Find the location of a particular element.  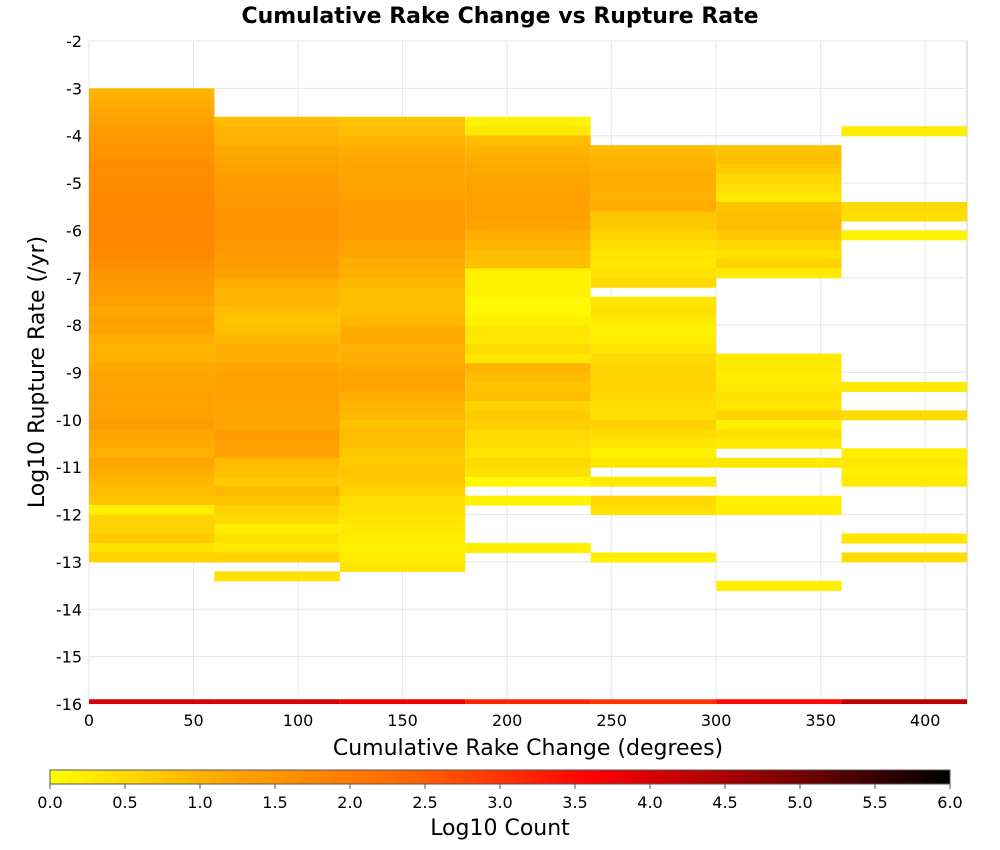

x-axis-label: Cumulative Rake Change (degrees) is located at coordinates (528, 748).